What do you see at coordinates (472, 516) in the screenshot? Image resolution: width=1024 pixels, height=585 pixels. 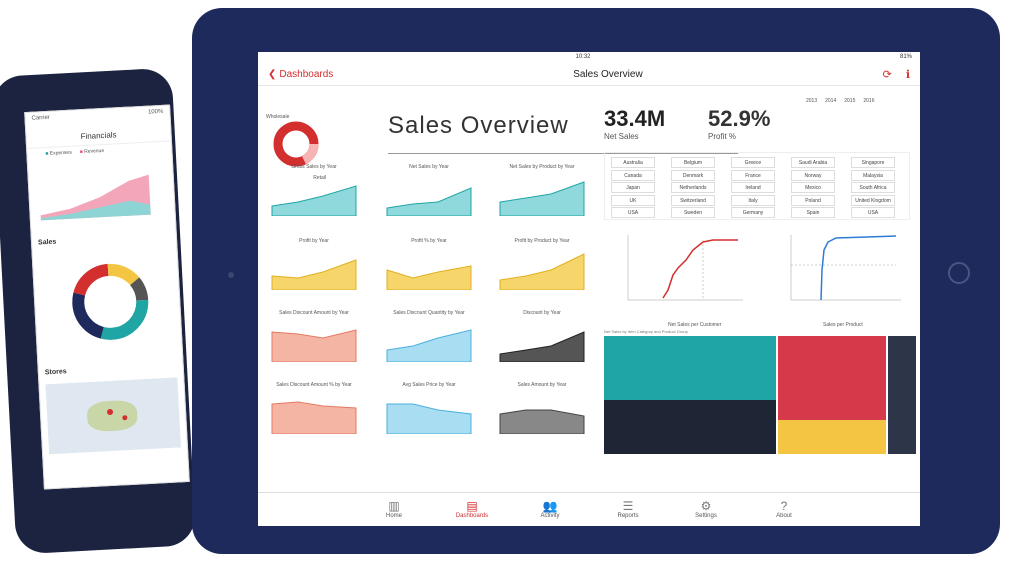 I see `nav-label: Dashboards` at bounding box center [472, 516].